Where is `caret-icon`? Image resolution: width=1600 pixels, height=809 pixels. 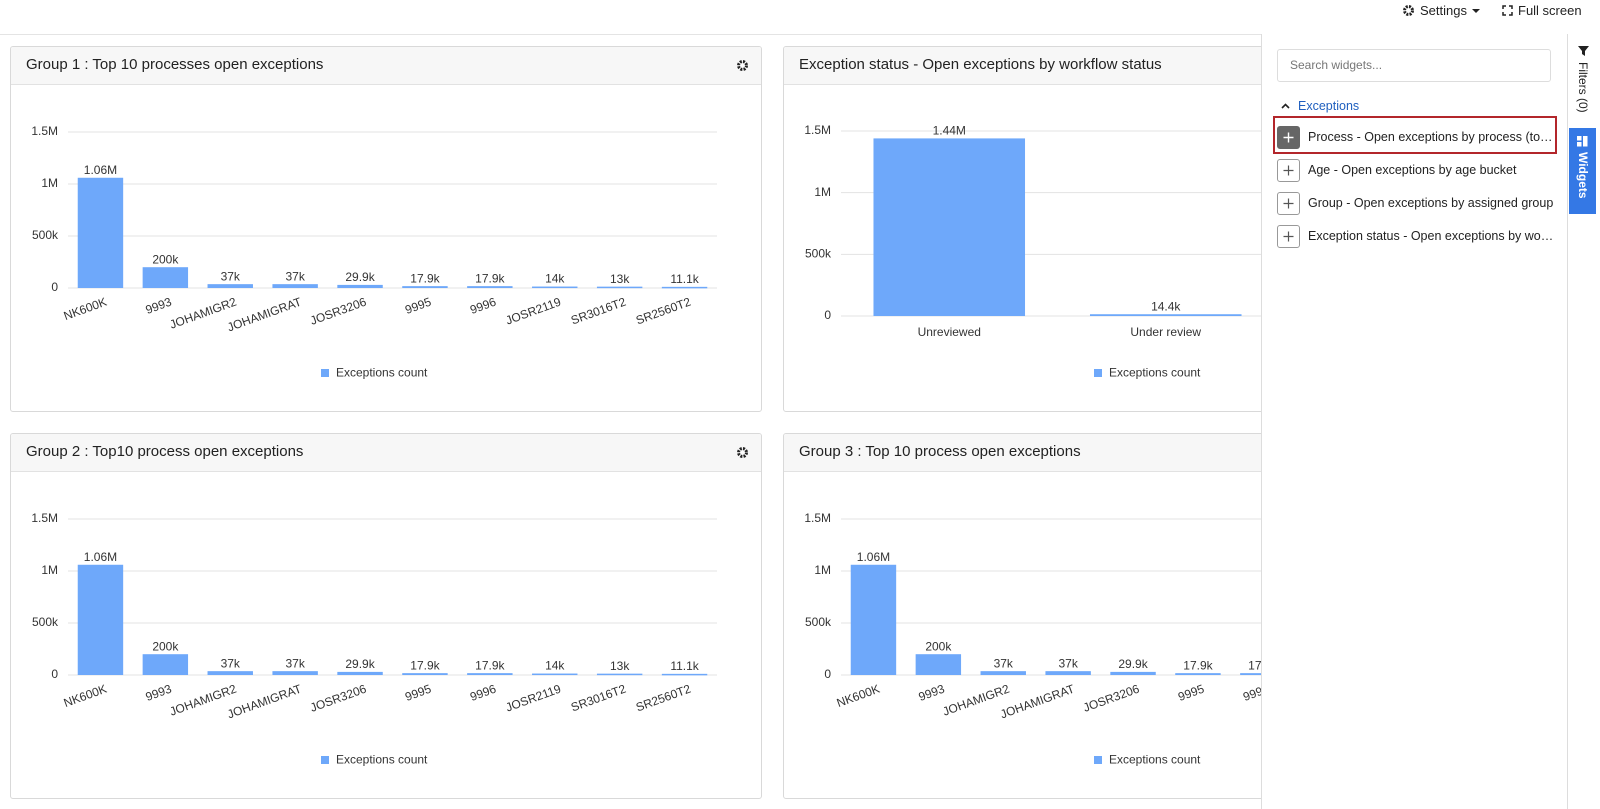 caret-icon is located at coordinates (1475, 10).